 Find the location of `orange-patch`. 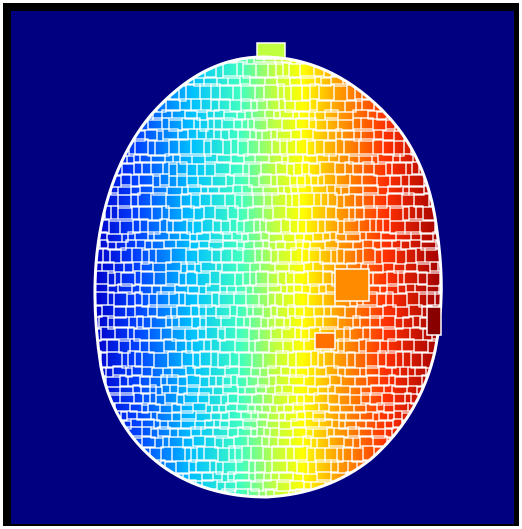

orange-patch is located at coordinates (352, 285).